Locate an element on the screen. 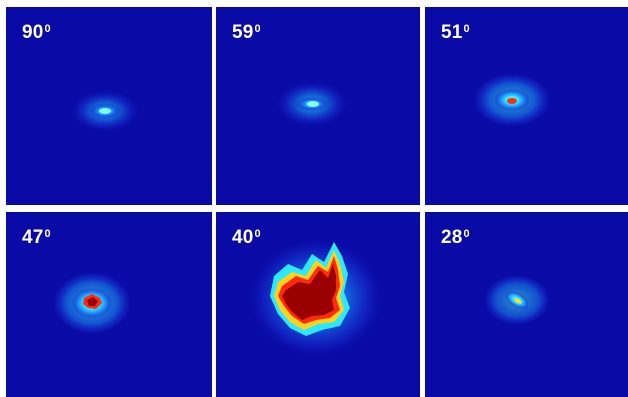 The width and height of the screenshot is (628, 397). angle-label: 900 is located at coordinates (36, 32).